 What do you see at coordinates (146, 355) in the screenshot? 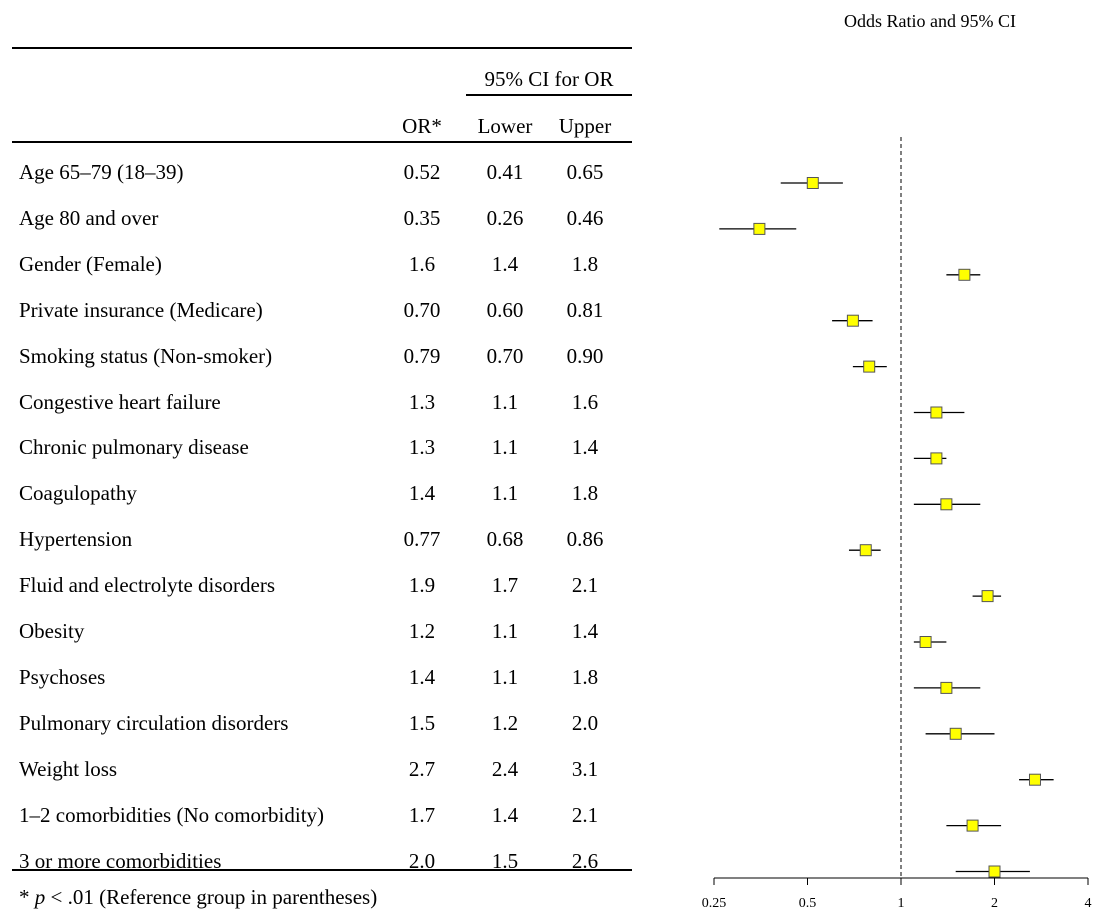
I see `row-label: Smoking status (Non-smoker)` at bounding box center [146, 355].